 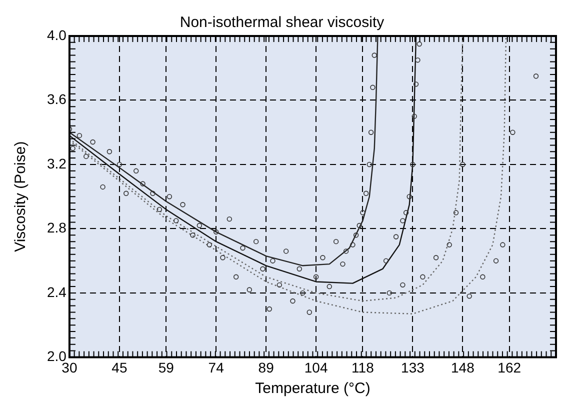 What do you see at coordinates (266, 367) in the screenshot?
I see `x-tick-label: 89` at bounding box center [266, 367].